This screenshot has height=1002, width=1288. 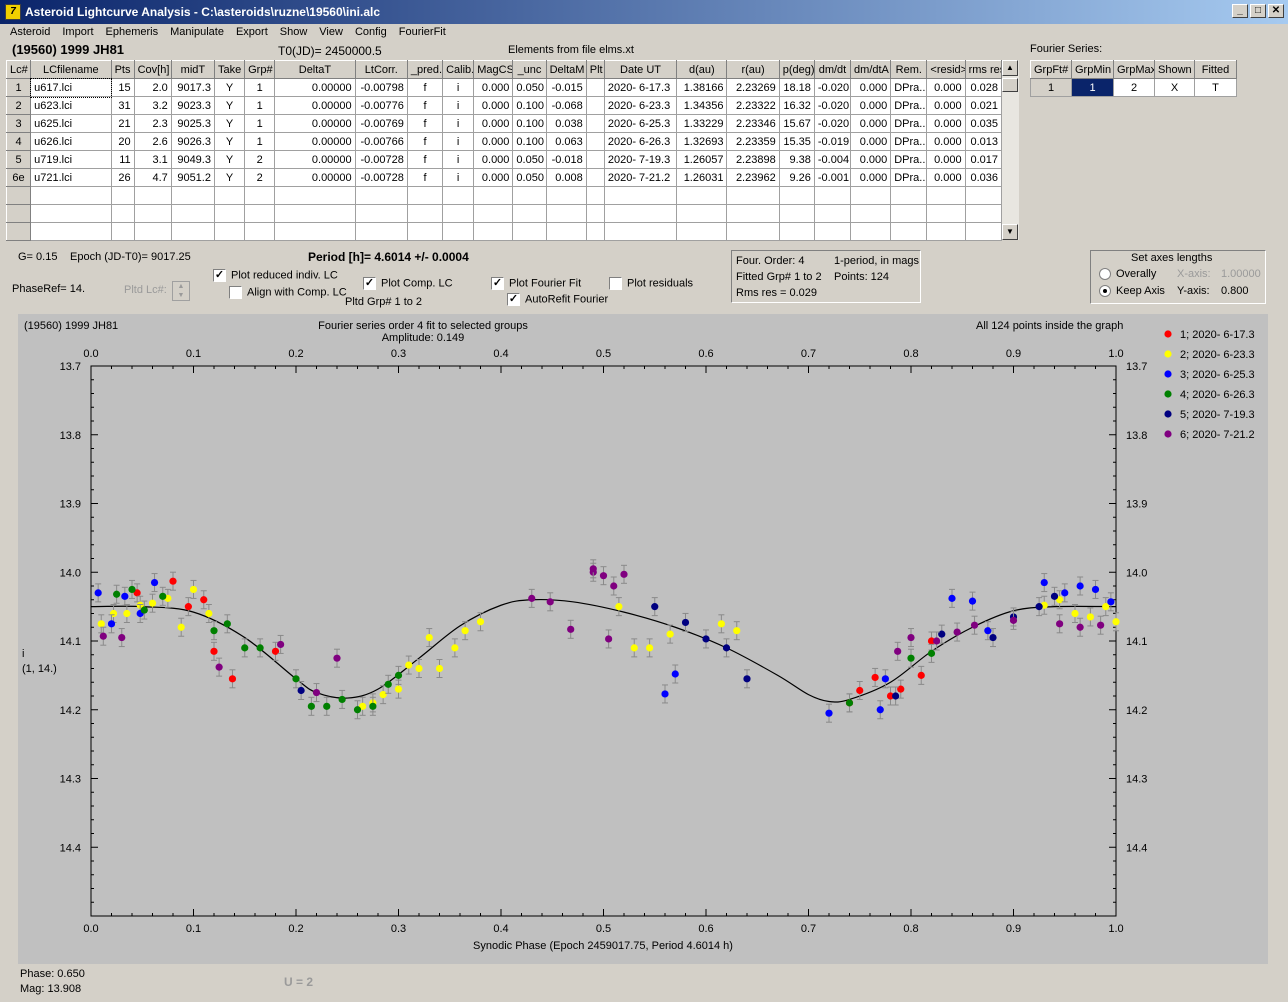 What do you see at coordinates (796, 105) in the screenshot?
I see `table-cell: 16.32` at bounding box center [796, 105].